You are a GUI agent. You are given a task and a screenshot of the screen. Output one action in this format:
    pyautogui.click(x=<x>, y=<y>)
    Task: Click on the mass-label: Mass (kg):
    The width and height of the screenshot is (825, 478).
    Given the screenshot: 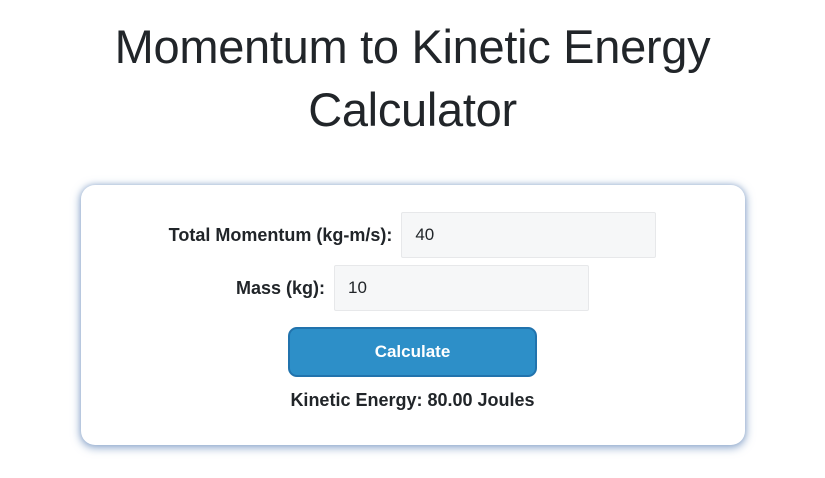 What is the action you would take?
    pyautogui.click(x=280, y=287)
    